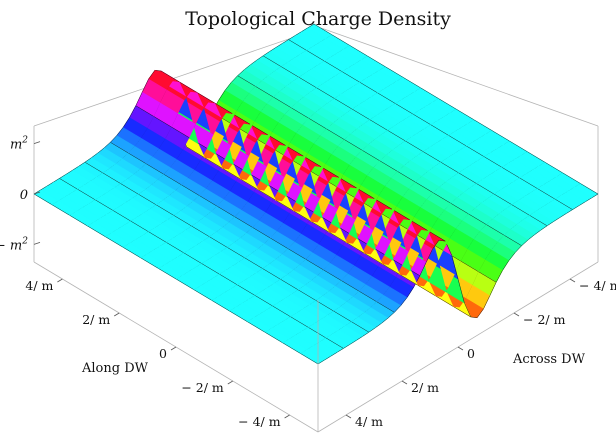 This screenshot has width=616, height=435. I want to click on y-tick-label: 2/ m, so click(425, 387).